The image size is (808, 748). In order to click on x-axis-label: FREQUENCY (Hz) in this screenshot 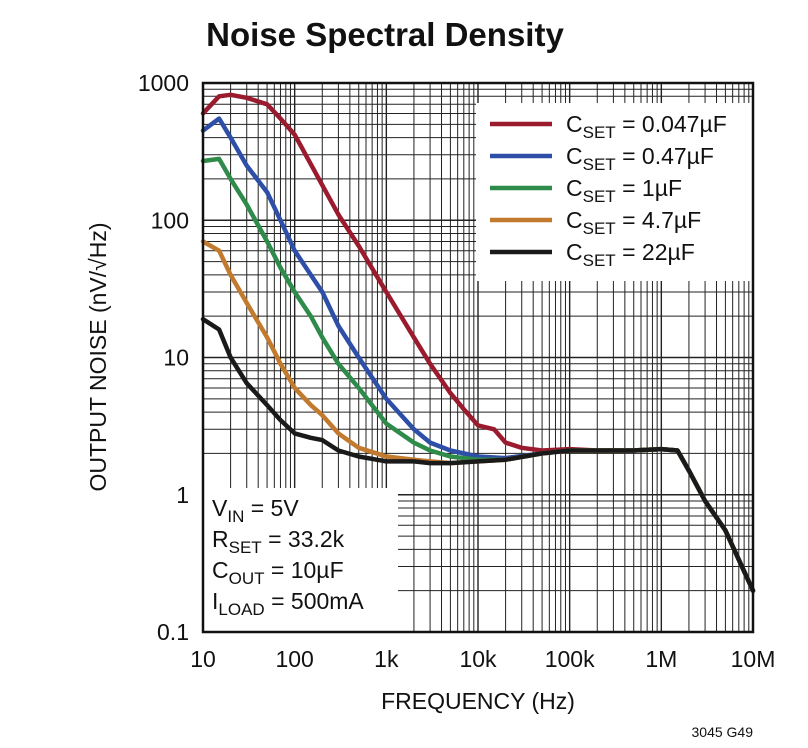, I will do `click(478, 701)`.